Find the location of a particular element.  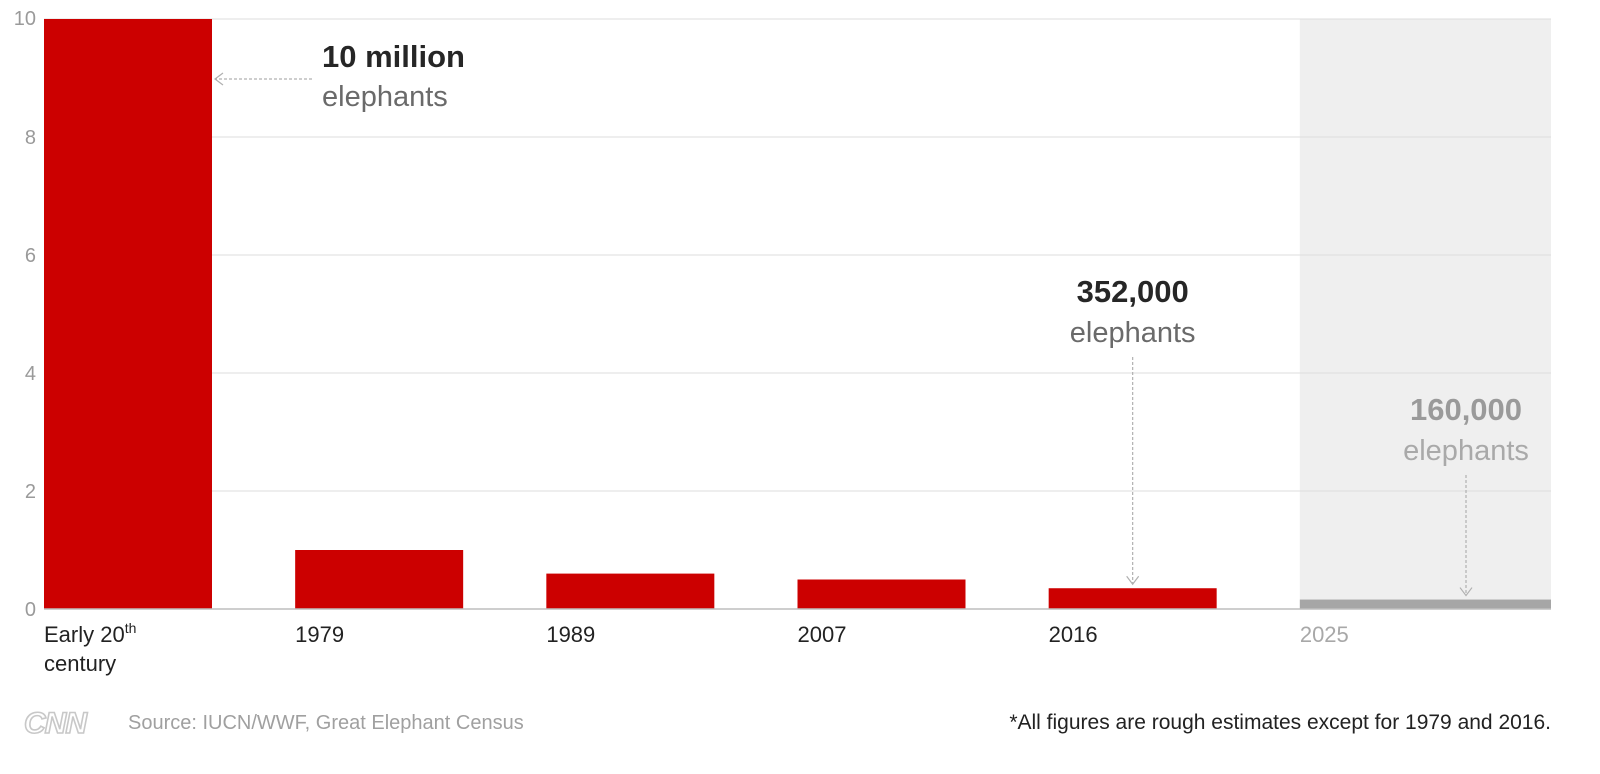

x-tick-label: 2007 is located at coordinates (822, 634).